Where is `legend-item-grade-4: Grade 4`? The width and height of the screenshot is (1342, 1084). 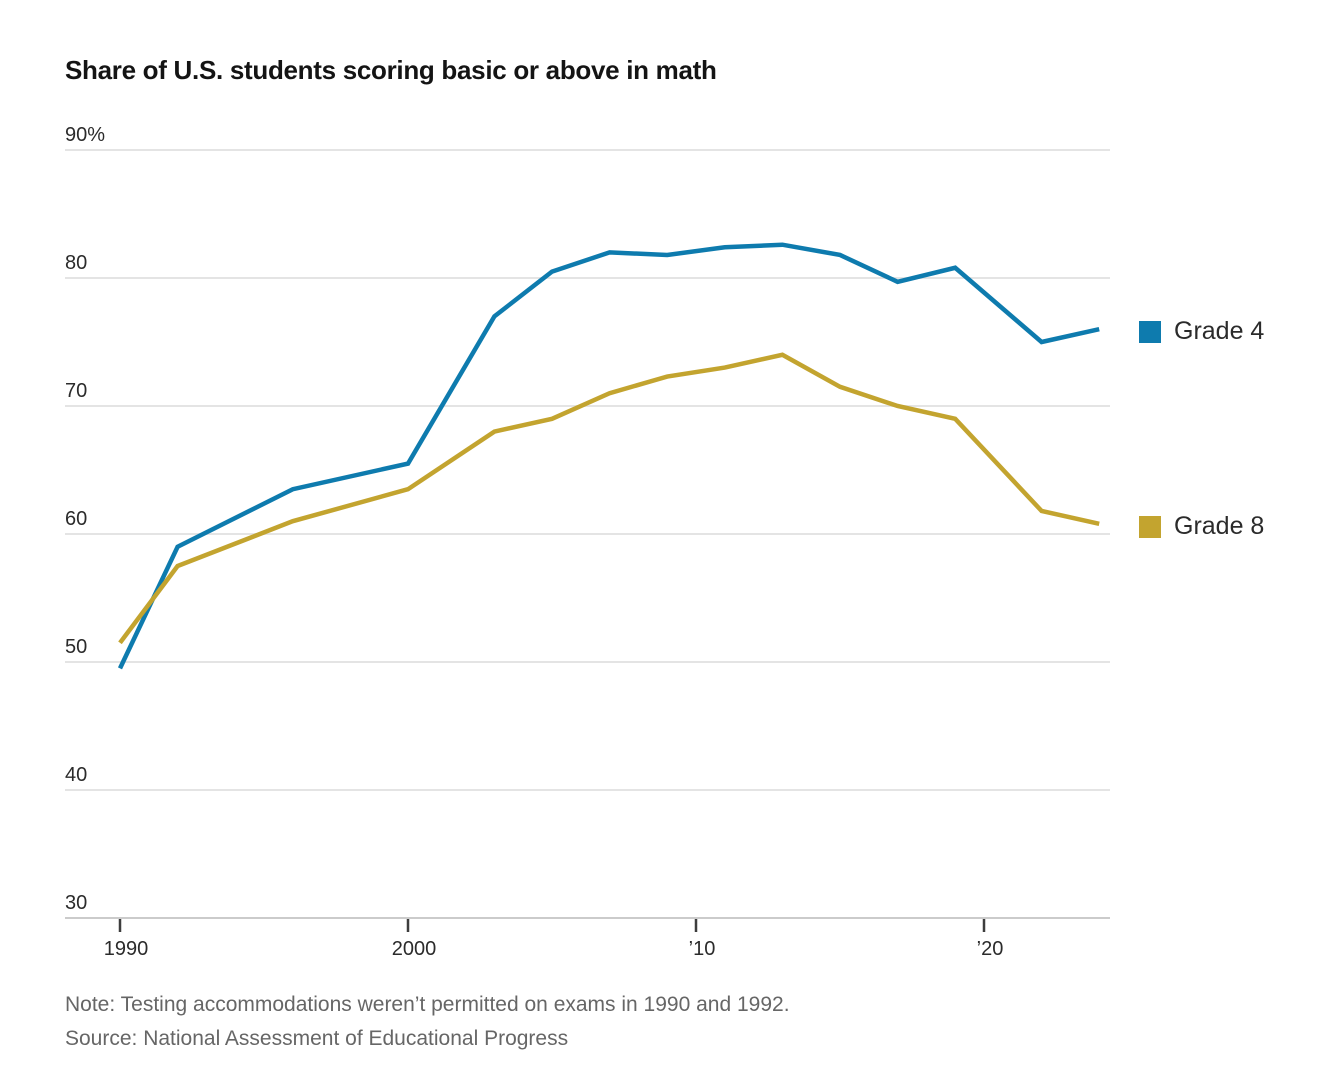
legend-item-grade-4: Grade 4 is located at coordinates (1201, 331).